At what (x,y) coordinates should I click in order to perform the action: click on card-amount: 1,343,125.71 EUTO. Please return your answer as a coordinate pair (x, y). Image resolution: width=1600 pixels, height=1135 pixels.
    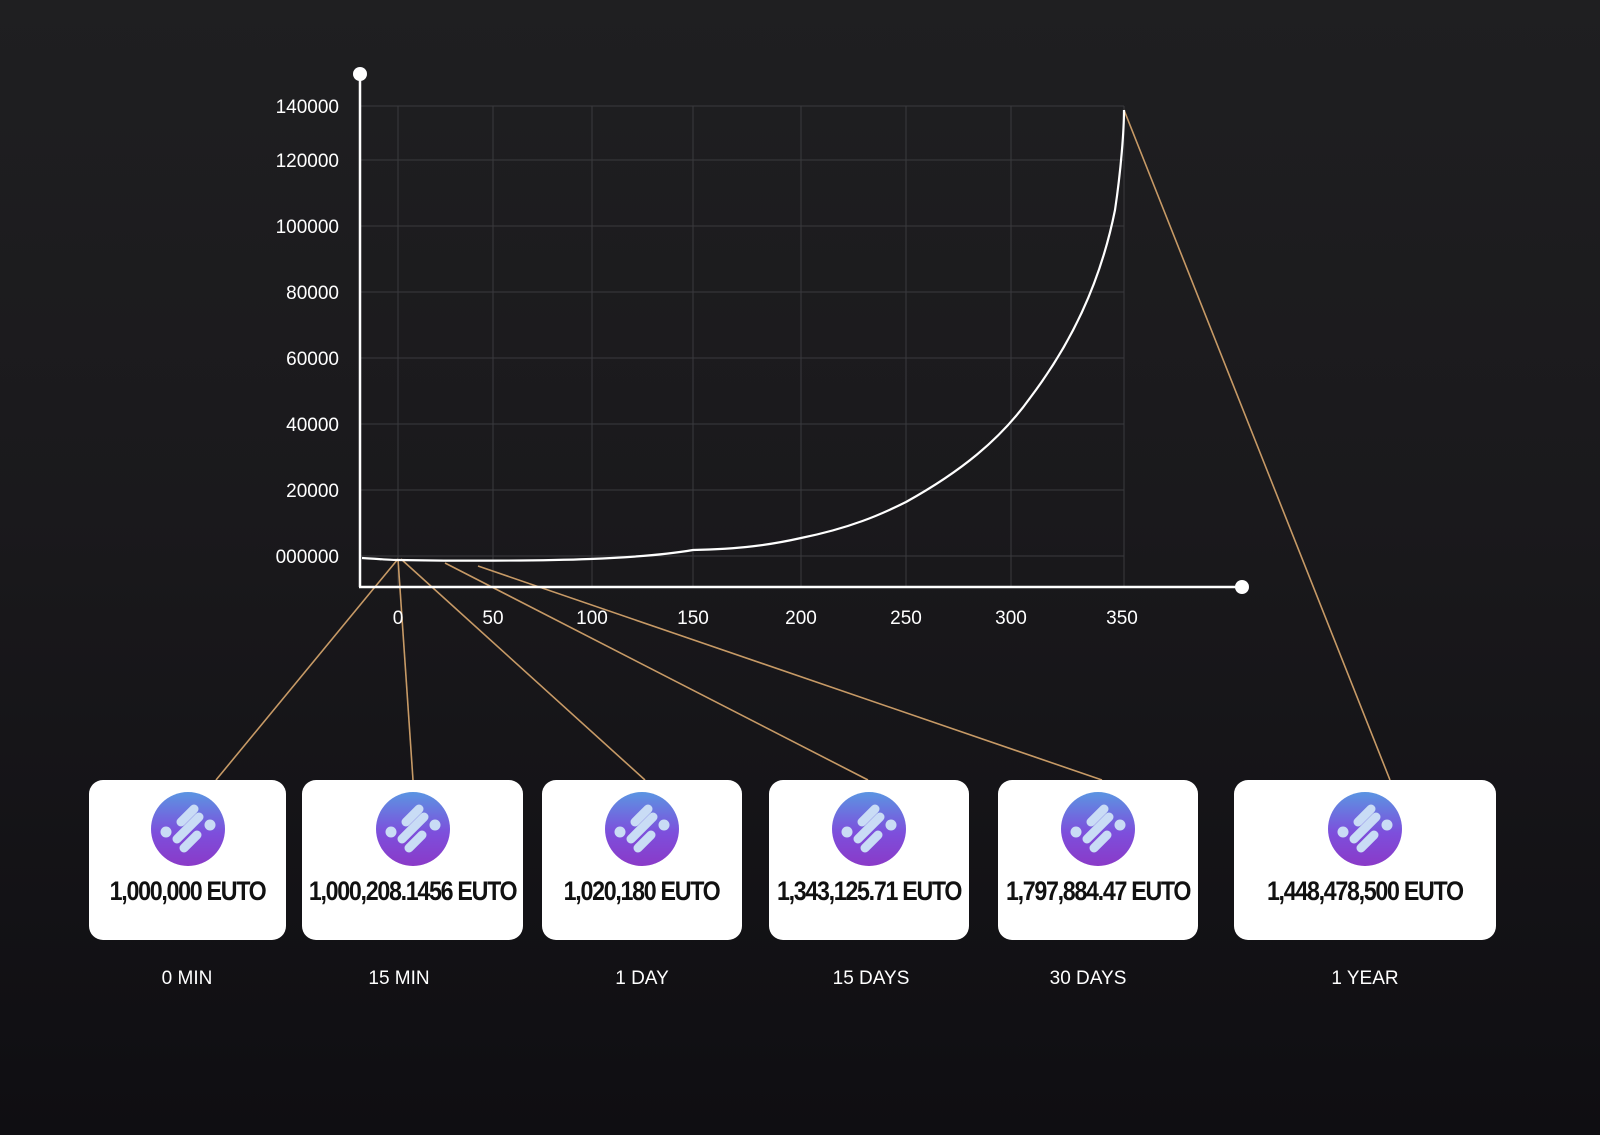
    Looking at the image, I should click on (869, 891).